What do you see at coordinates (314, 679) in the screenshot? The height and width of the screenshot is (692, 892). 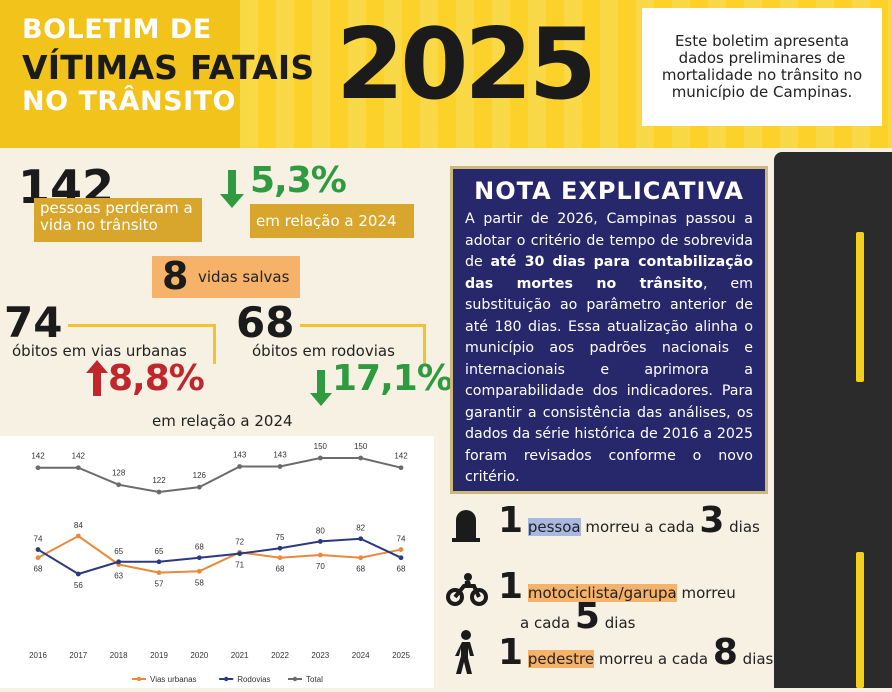 I see `legend-label: Total` at bounding box center [314, 679].